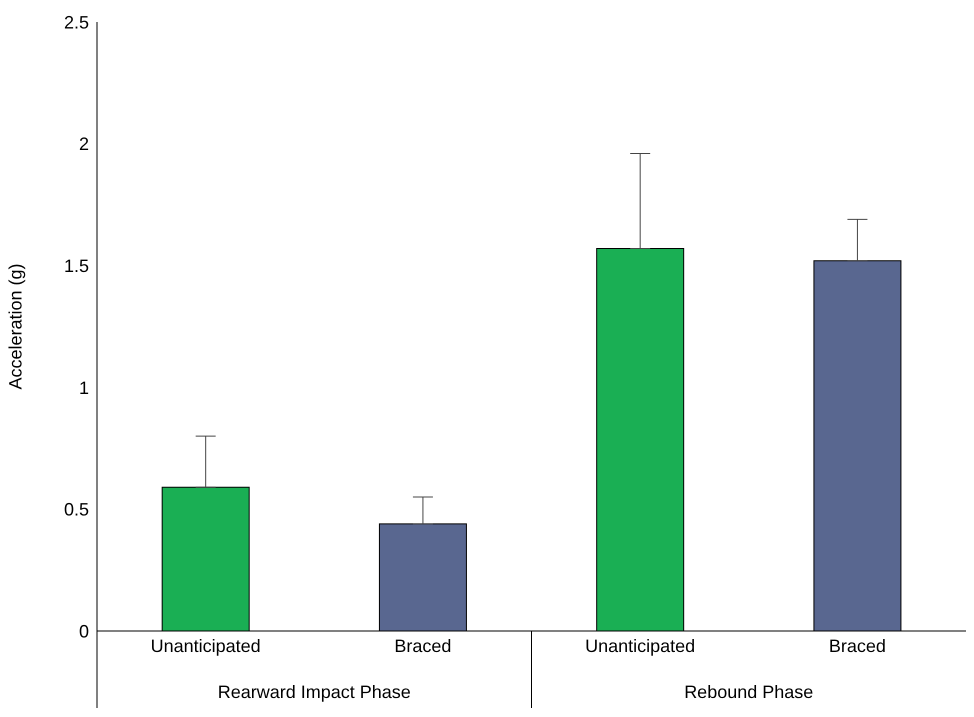 This screenshot has width=974, height=717. What do you see at coordinates (76, 22) in the screenshot?
I see `y-tick-label: 2.5` at bounding box center [76, 22].